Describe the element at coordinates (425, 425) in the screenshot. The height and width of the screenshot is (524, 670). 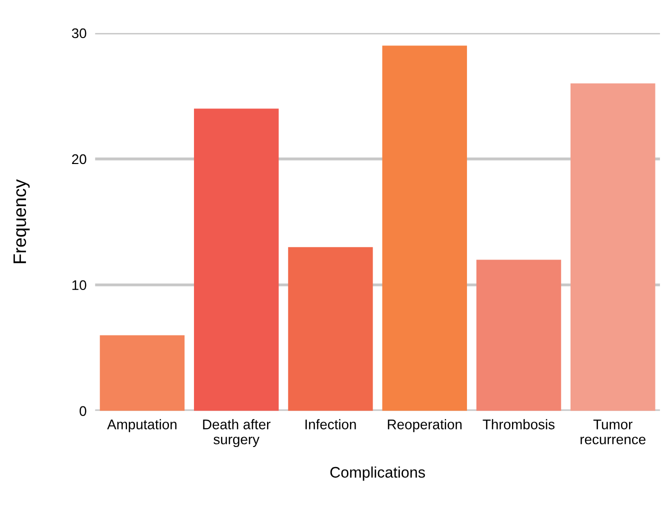
I see `x-tick-label: Reoperation` at that location.